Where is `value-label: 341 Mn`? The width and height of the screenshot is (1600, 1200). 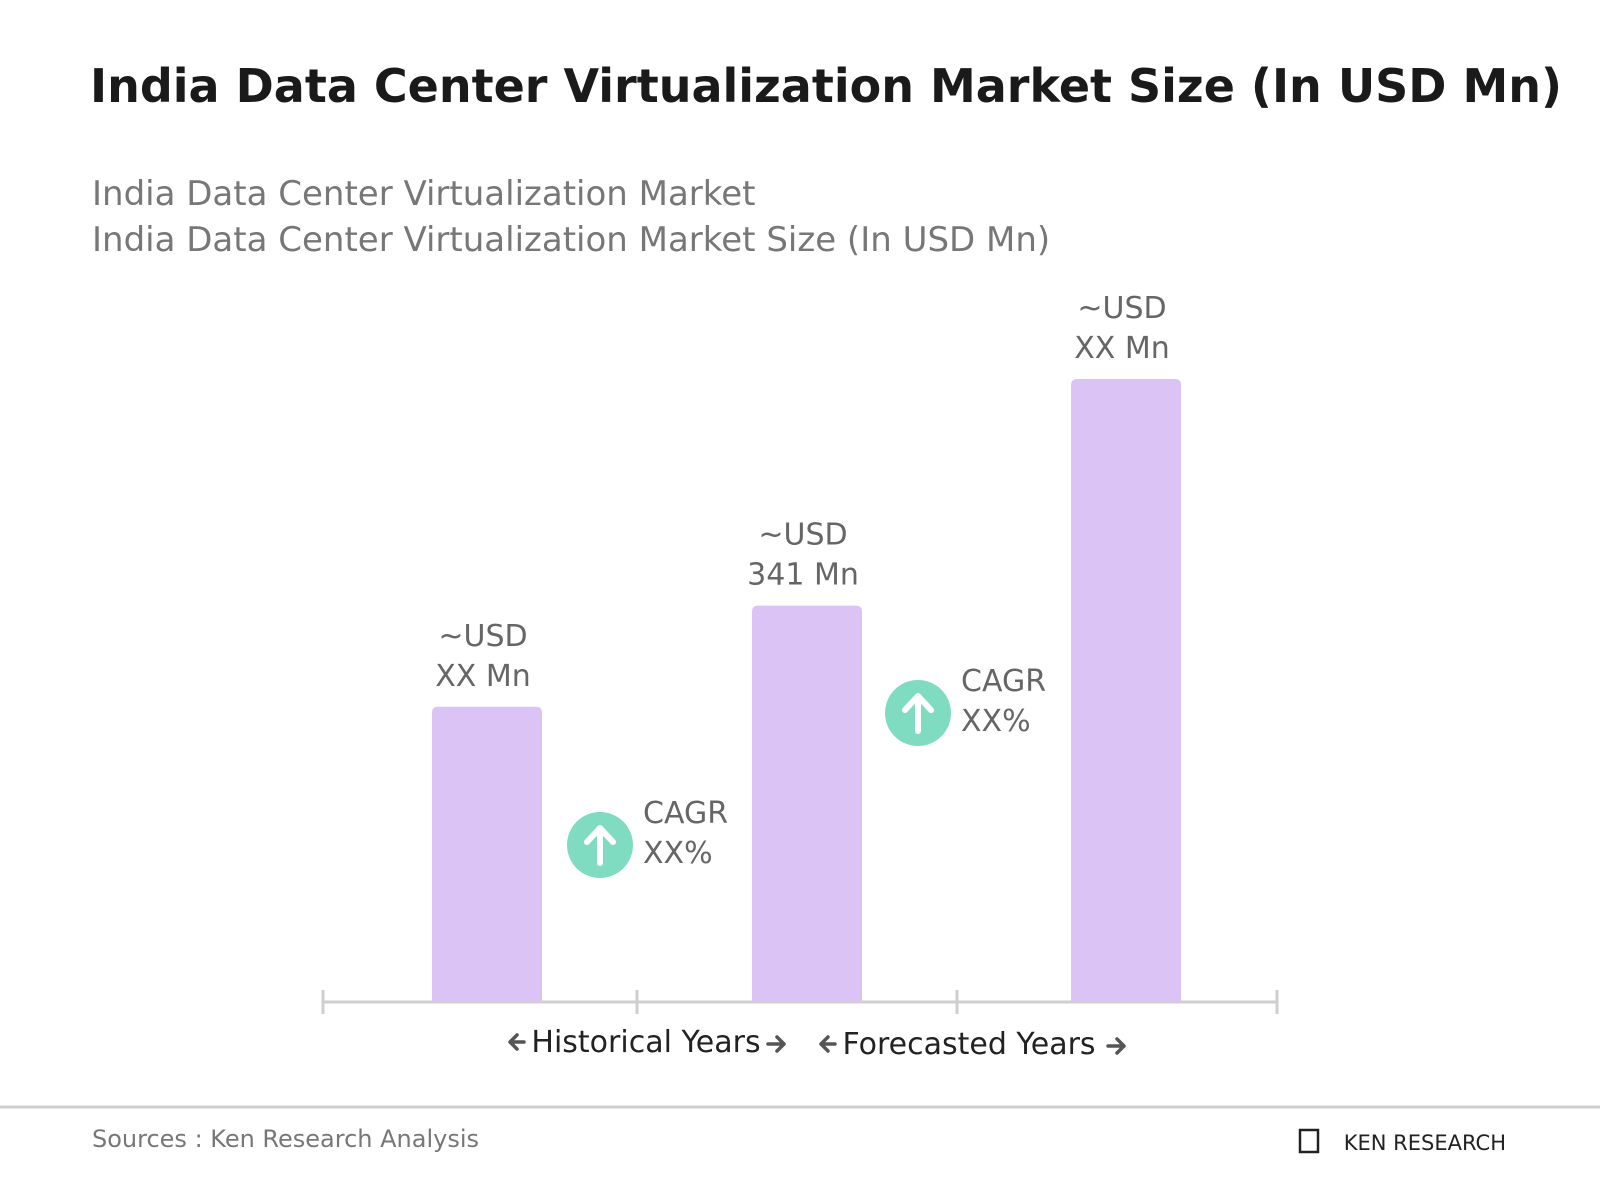
value-label: 341 Mn is located at coordinates (803, 575).